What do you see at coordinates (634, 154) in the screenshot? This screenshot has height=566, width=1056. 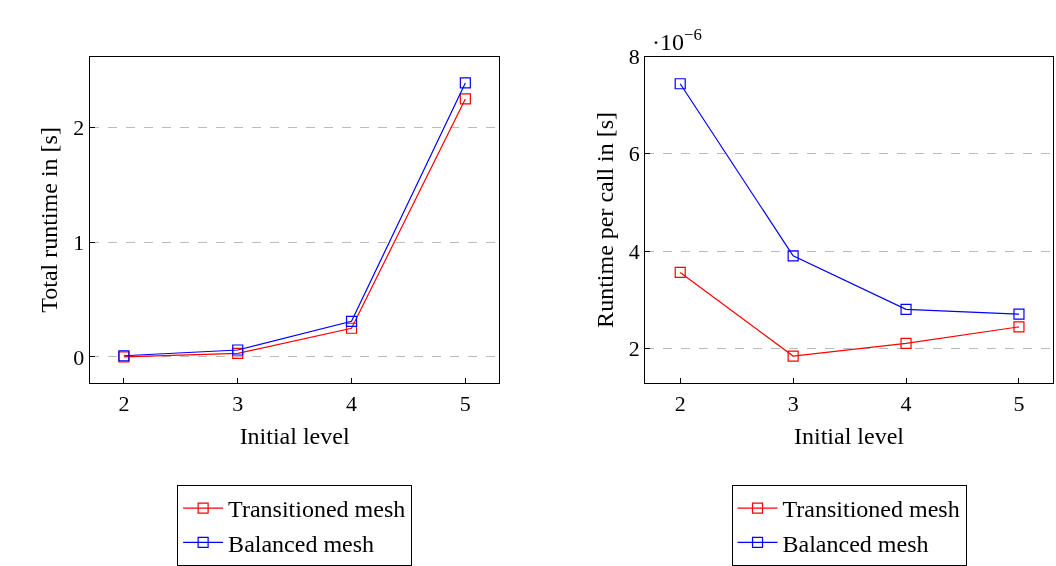 I see `y-tick-label: 6` at bounding box center [634, 154].